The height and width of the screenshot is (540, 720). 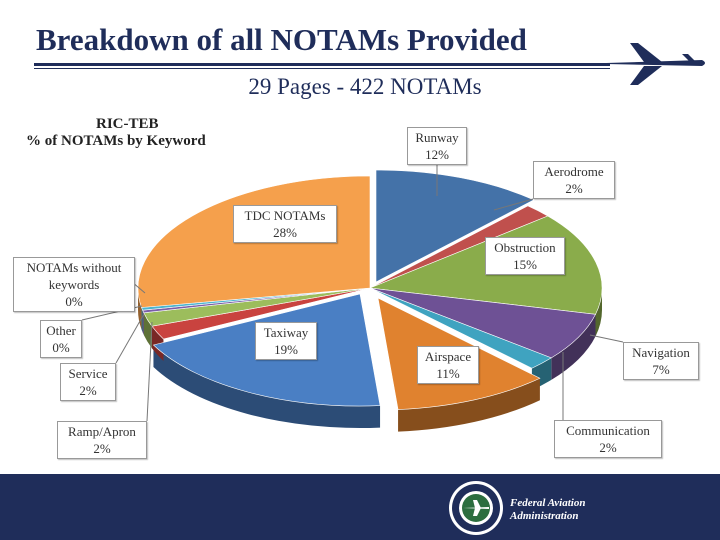 What do you see at coordinates (102, 431) in the screenshot?
I see `callout-label: Ramp/Apron` at bounding box center [102, 431].